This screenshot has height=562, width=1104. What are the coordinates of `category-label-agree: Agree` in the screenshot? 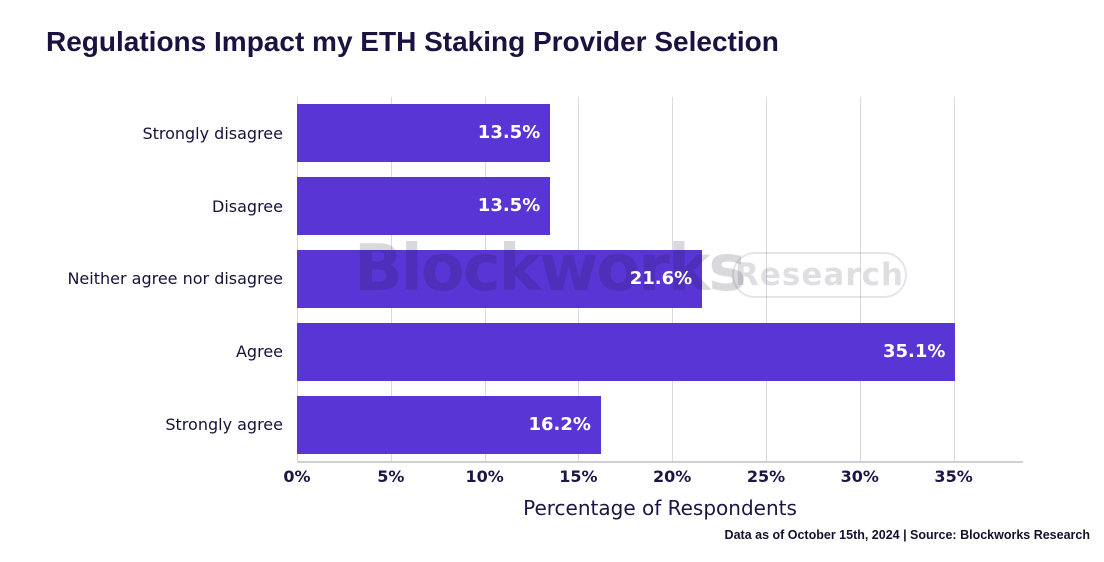 It's located at (259, 352).